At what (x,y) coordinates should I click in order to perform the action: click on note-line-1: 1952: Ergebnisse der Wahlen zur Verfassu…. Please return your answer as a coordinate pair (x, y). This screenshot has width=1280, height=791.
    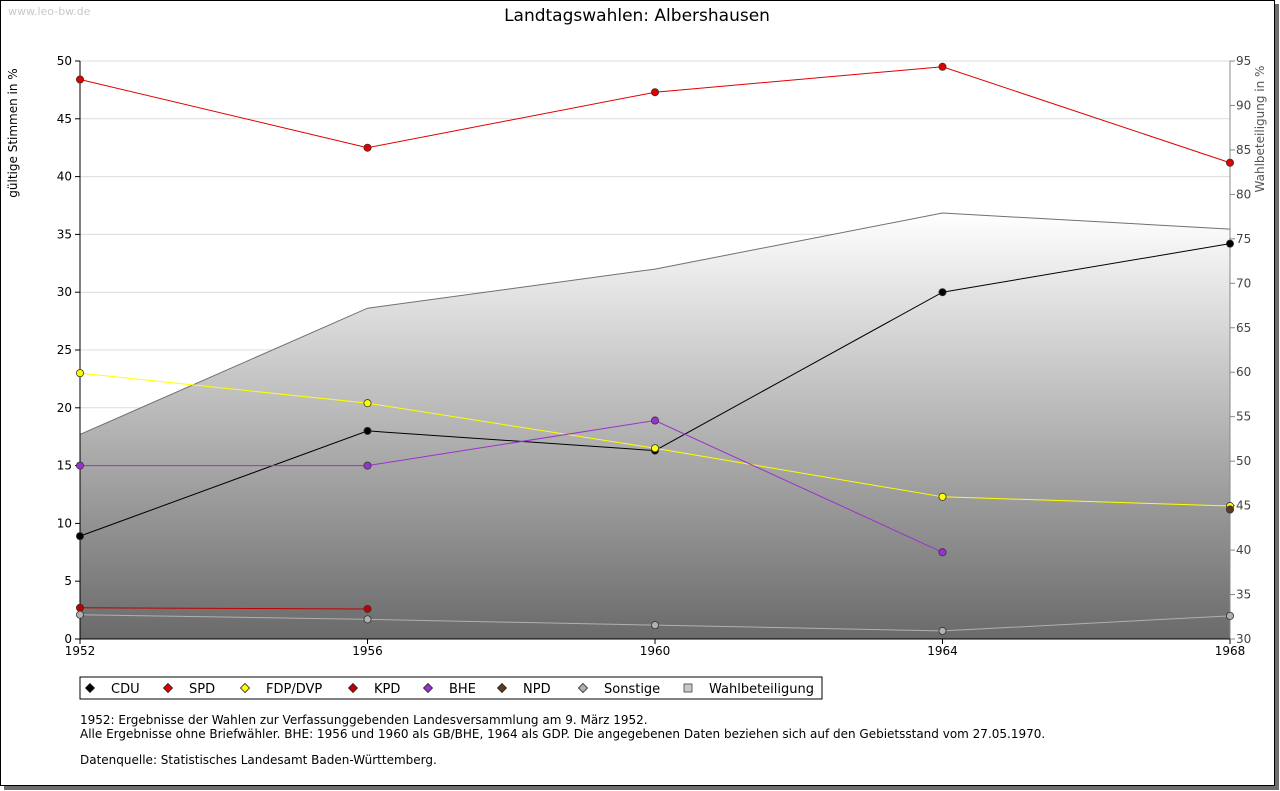
    Looking at the image, I should click on (364, 720).